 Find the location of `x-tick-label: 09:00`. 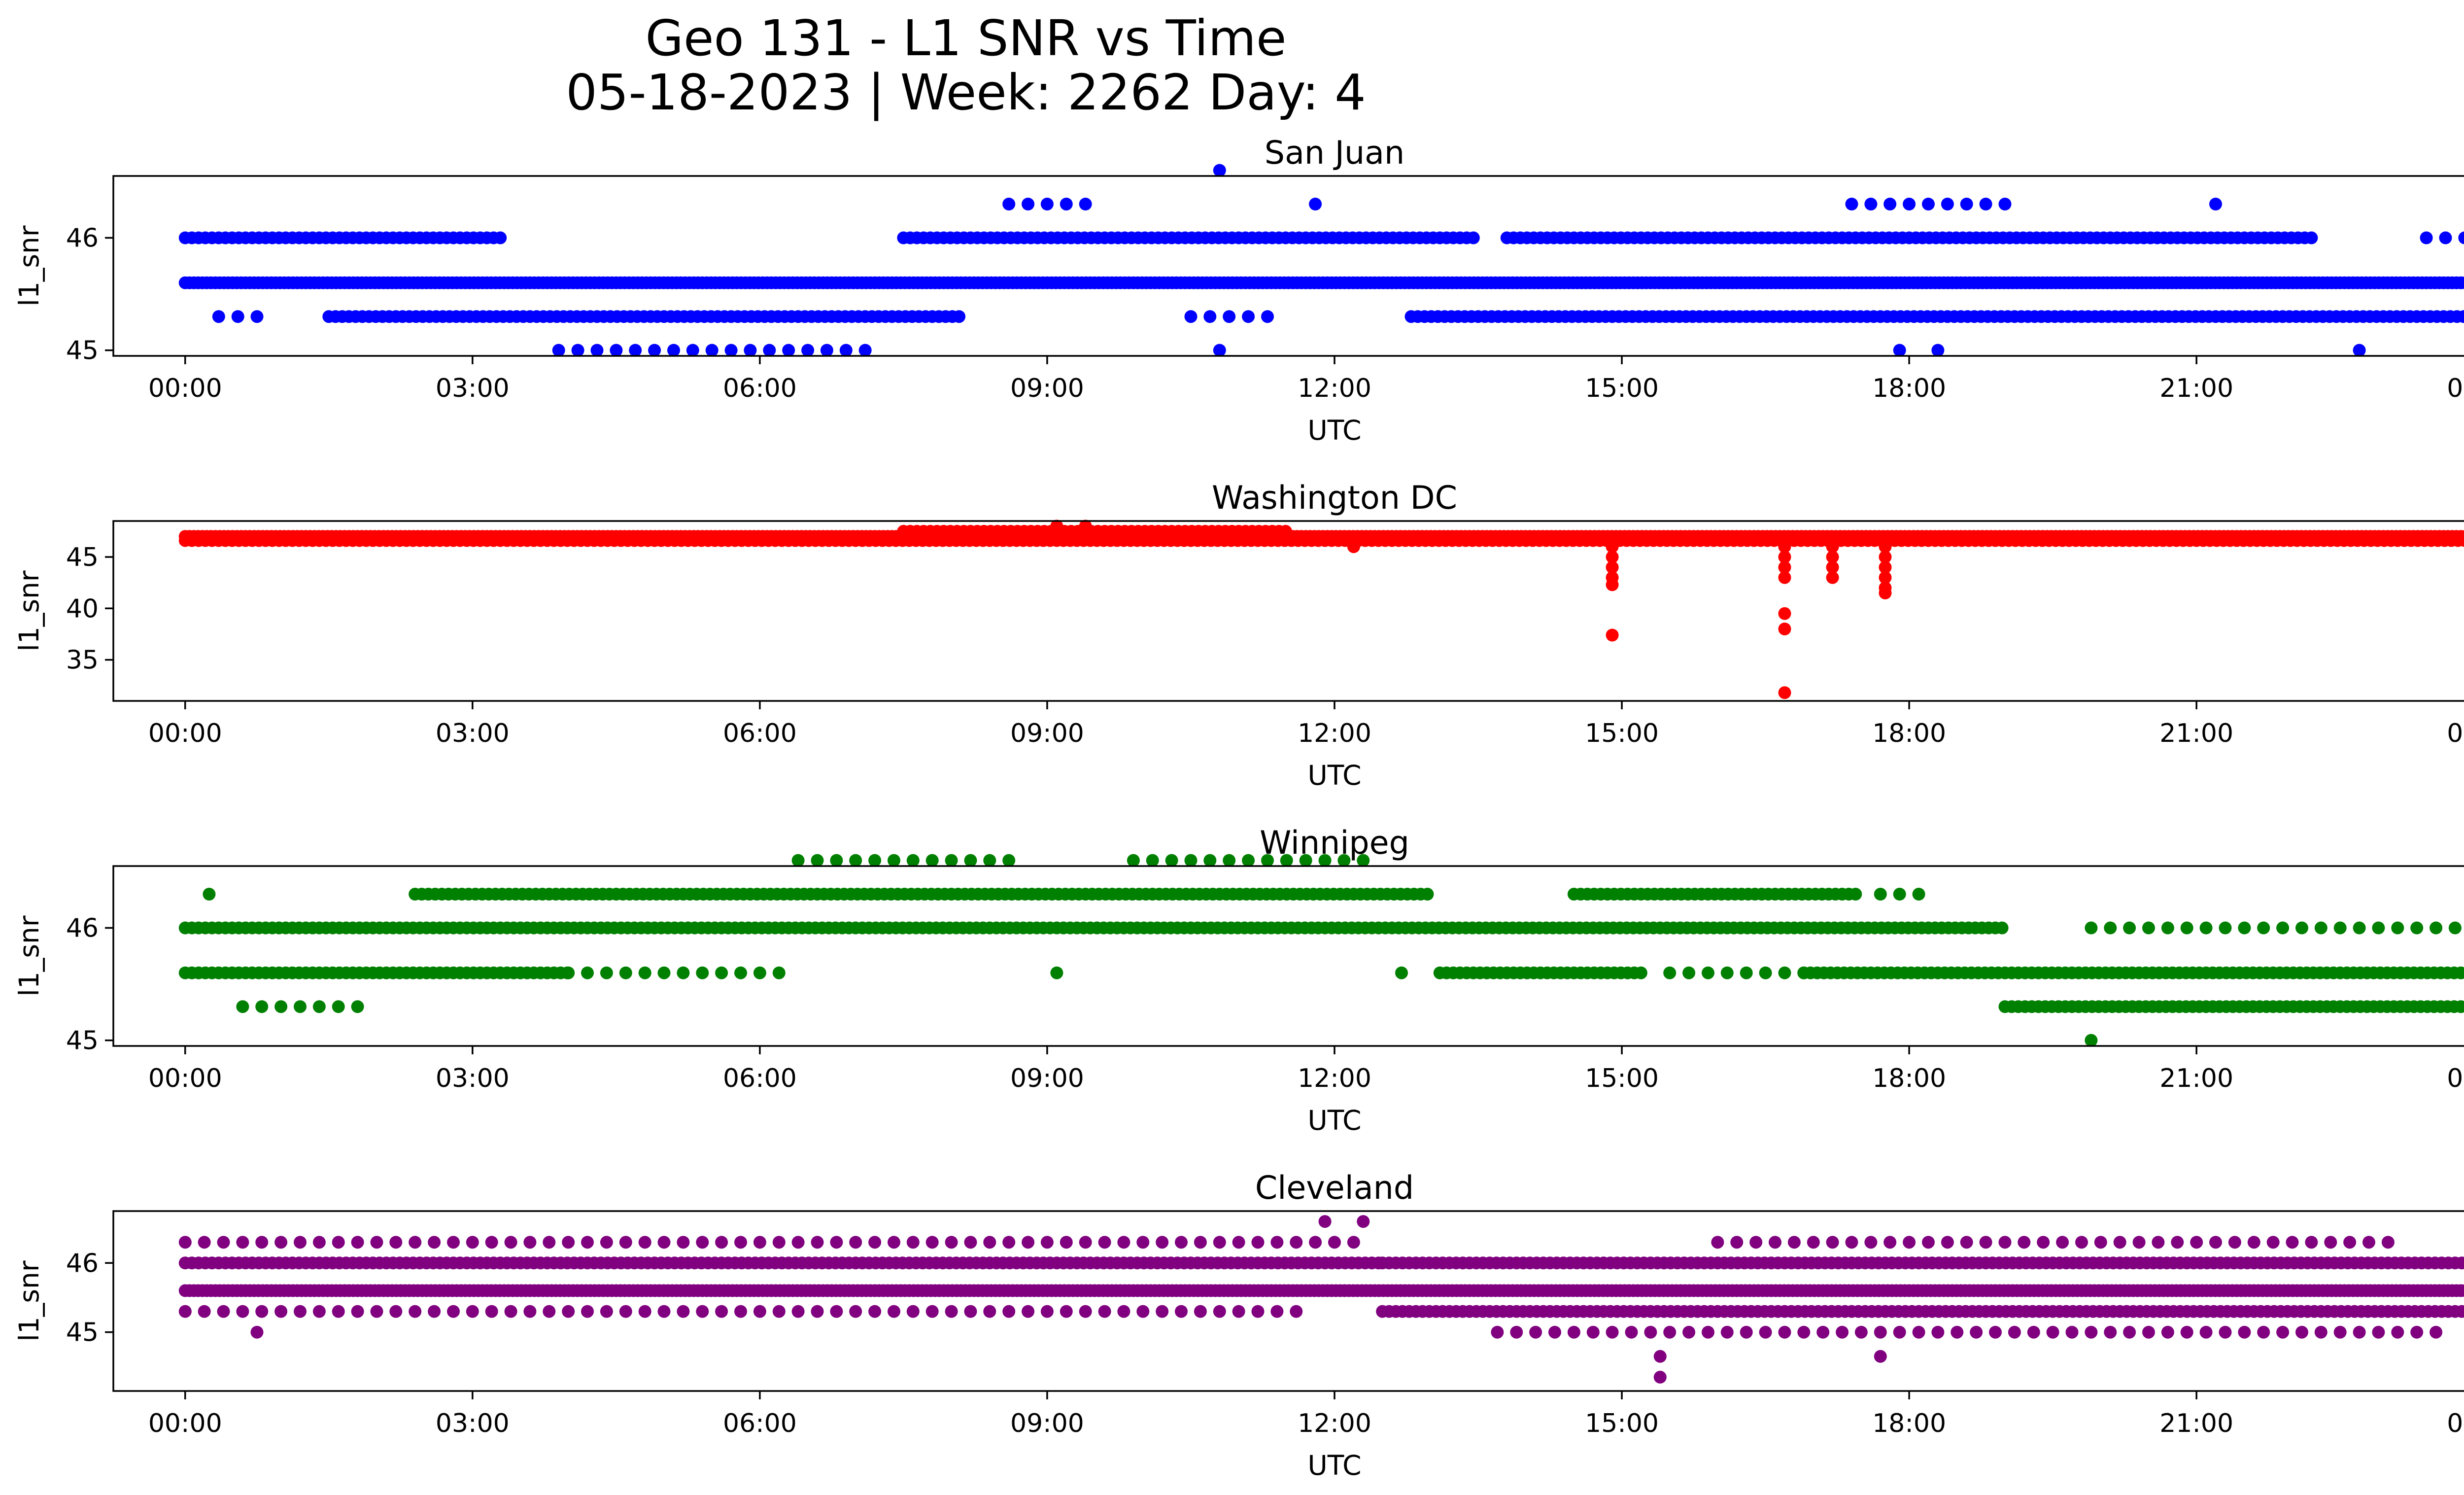

x-tick-label: 09:00 is located at coordinates (1047, 733).